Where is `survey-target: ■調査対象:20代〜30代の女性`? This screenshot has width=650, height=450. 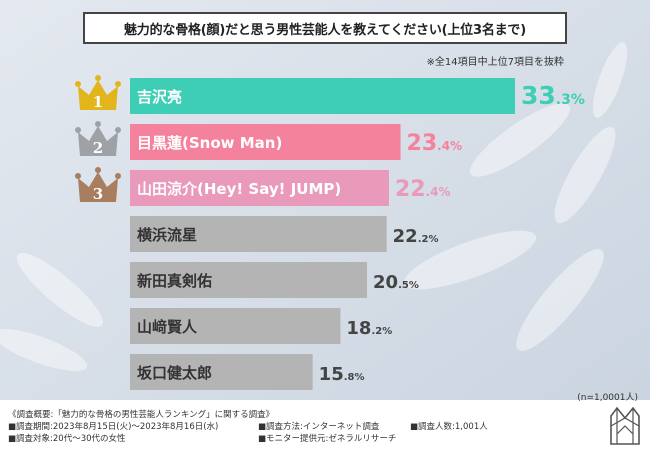 survey-target: ■調査対象:20代〜30代の女性 is located at coordinates (67, 439).